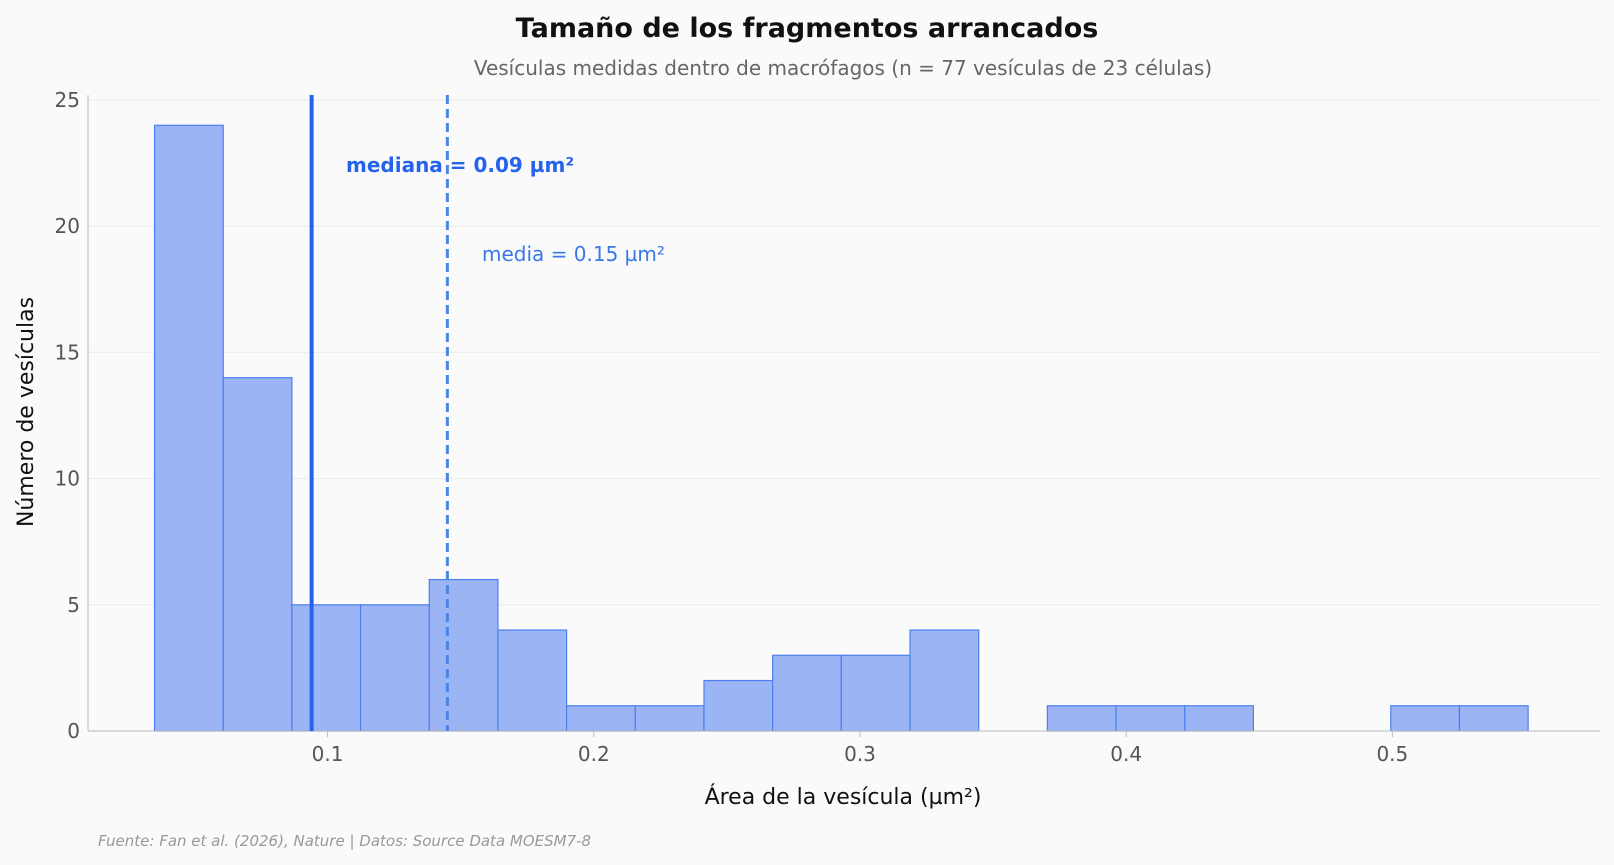 The width and height of the screenshot is (1614, 865). I want to click on mean-annotation: media = 0.15 µm², so click(573, 254).